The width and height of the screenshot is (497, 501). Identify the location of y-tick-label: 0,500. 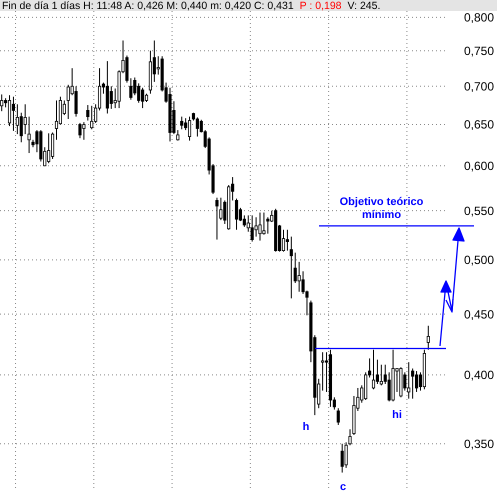
(479, 260).